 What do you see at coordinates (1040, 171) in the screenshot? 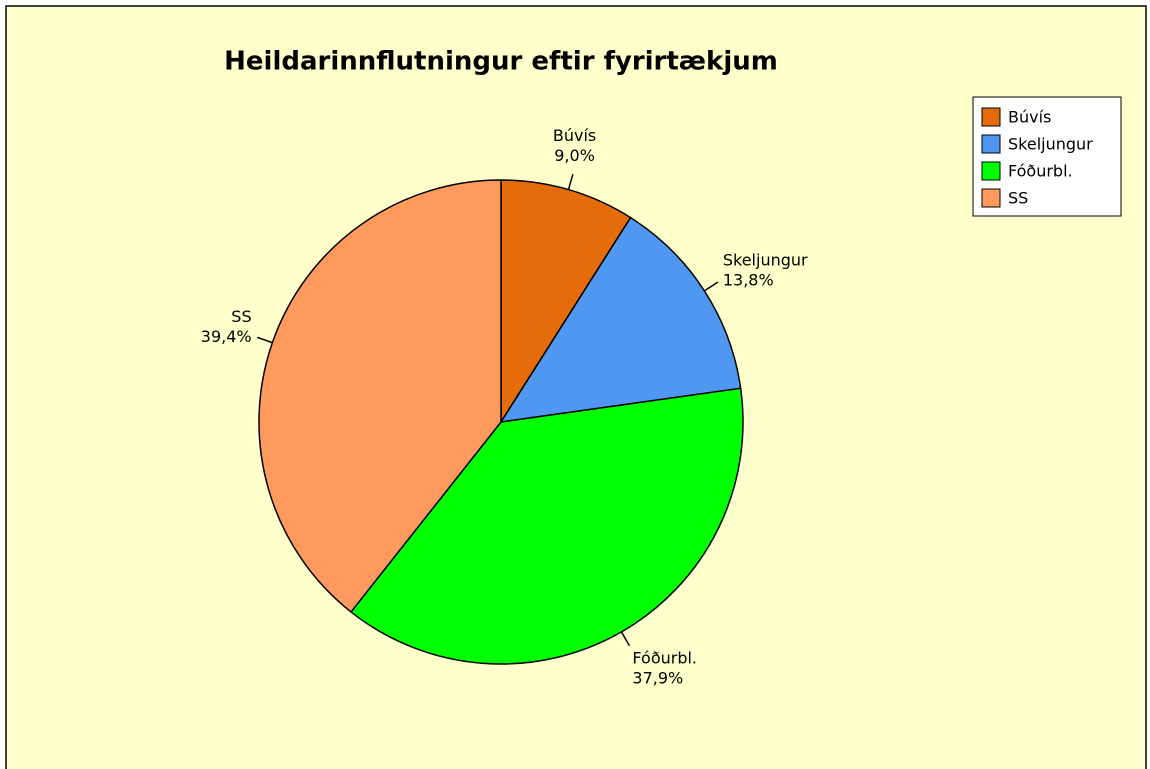
I see `legend-label: Fóðurbl.` at bounding box center [1040, 171].